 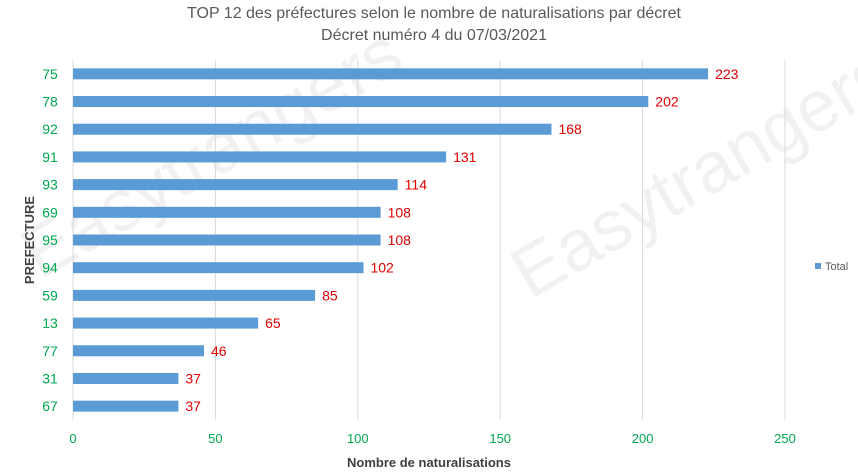 I want to click on category-label-92: 92, so click(x=50, y=129).